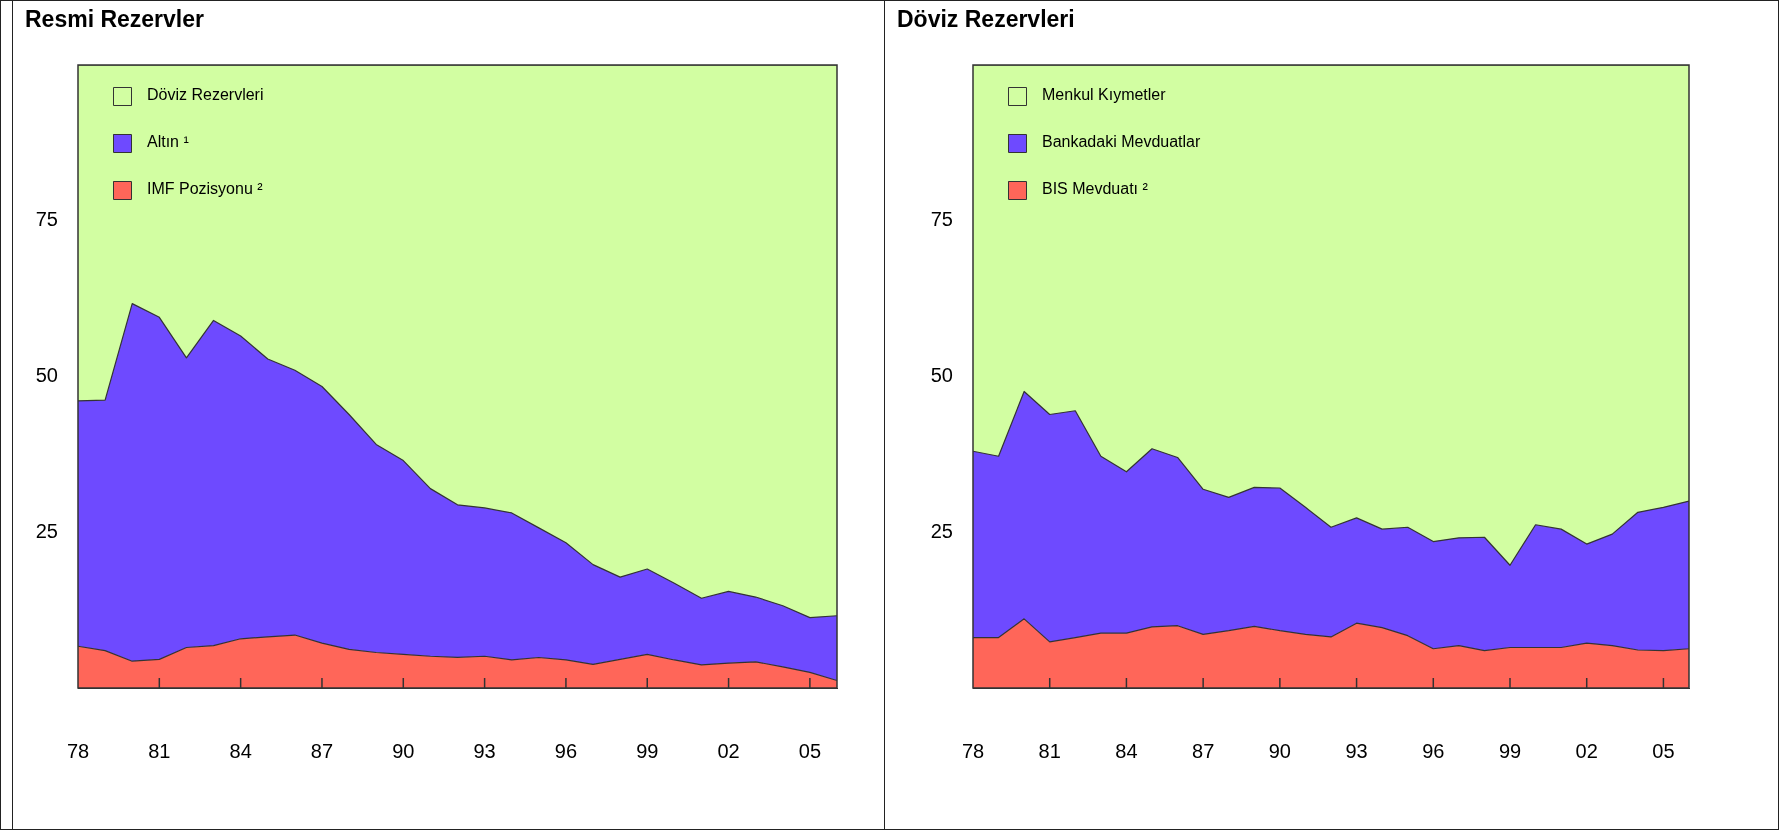 The width and height of the screenshot is (1779, 830). I want to click on legend-label: IMF Pozisyonu ², so click(205, 189).